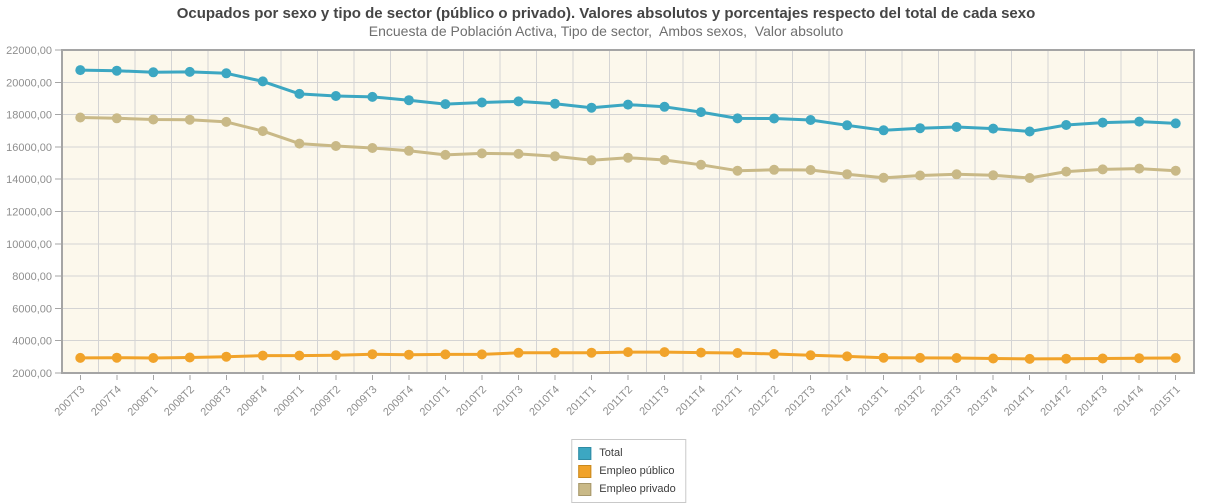 The image size is (1212, 503). Describe the element at coordinates (1019, 401) in the screenshot. I see `x-axis-label: 2014T1` at that location.